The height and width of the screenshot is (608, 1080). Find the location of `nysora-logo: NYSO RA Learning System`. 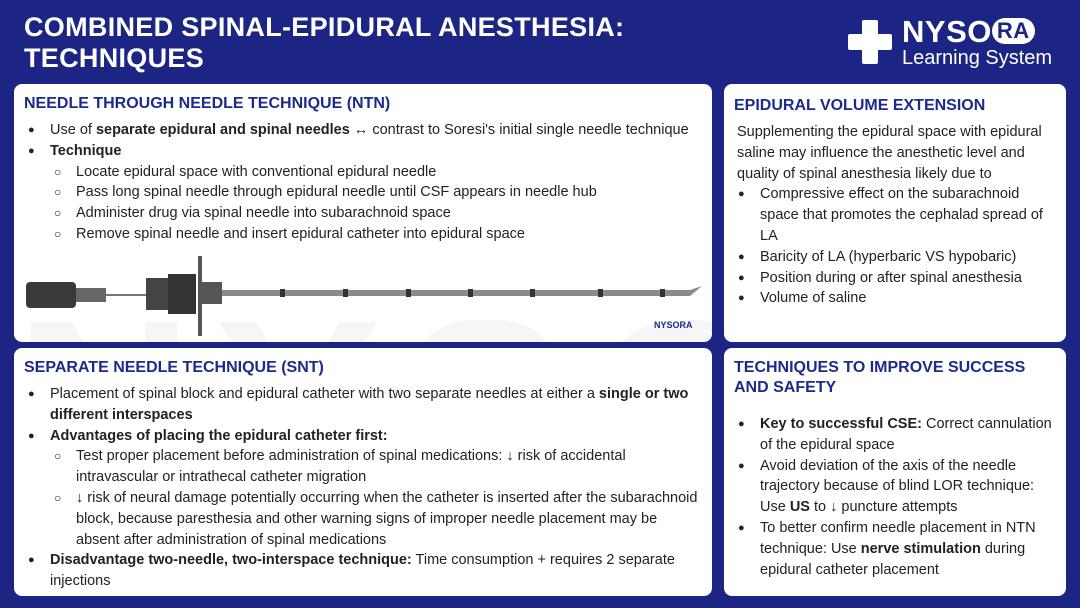

nysora-logo: NYSO RA Learning System is located at coordinates (956, 44).